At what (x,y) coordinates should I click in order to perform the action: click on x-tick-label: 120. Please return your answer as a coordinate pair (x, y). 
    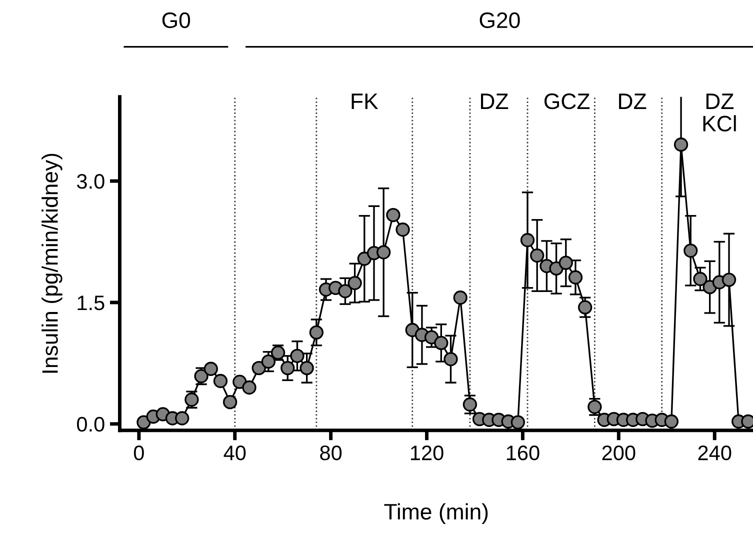
    Looking at the image, I should click on (427, 453).